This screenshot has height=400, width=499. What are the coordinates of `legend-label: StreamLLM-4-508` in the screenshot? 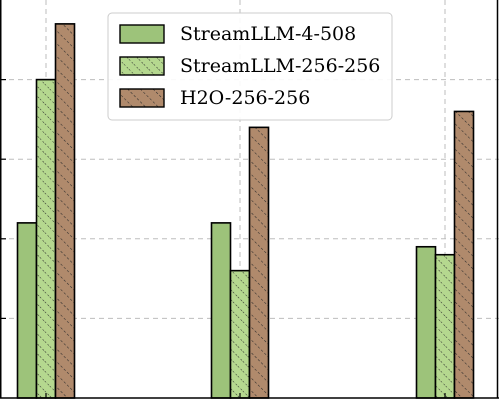 It's located at (268, 34).